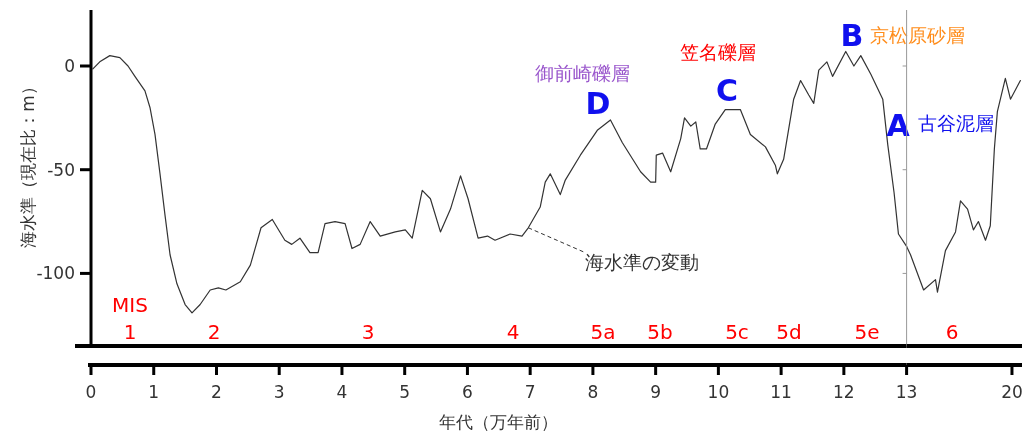 This screenshot has width=1022, height=434. Describe the element at coordinates (867, 332) in the screenshot. I see `annotation: 5e` at that location.